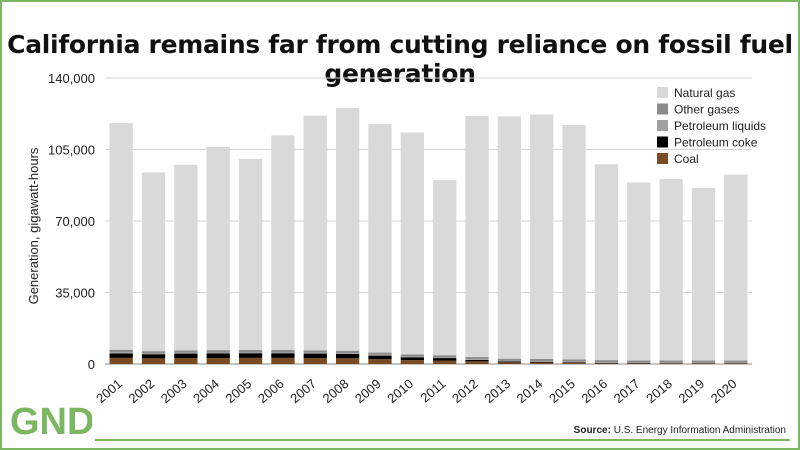 The image size is (800, 450). I want to click on y-tick-label: 105,000, so click(71, 150).